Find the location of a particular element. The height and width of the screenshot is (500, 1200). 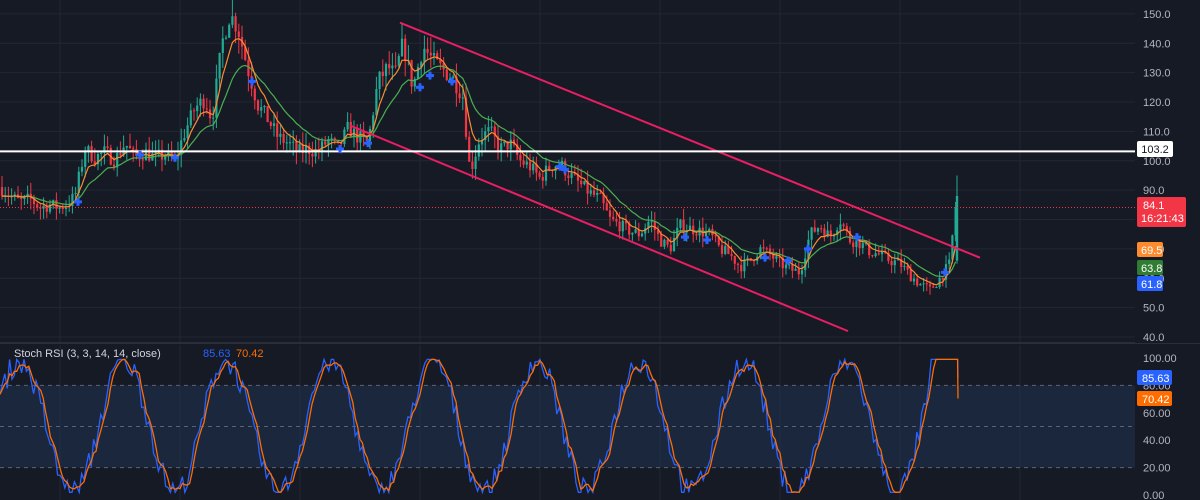

last-price-tag: 84.1 16:21:43 is located at coordinates (1161, 212).